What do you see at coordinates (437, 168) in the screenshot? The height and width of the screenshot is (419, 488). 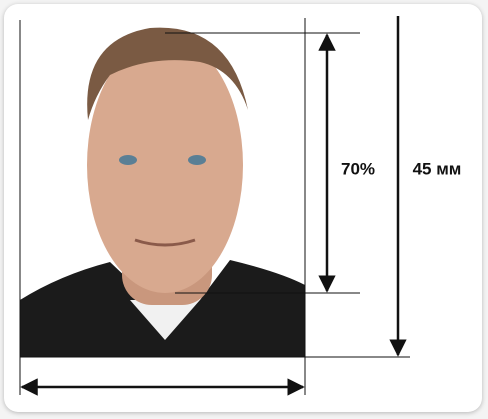 I see `height-label: 45 мм` at bounding box center [437, 168].